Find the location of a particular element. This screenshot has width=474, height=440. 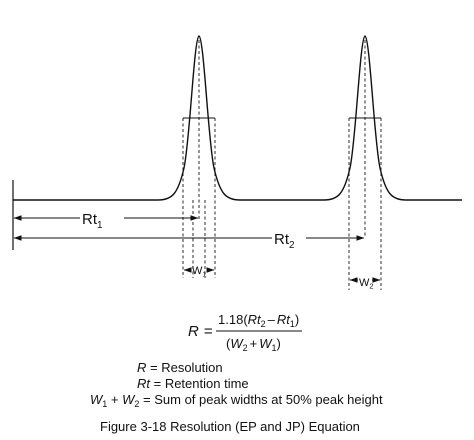

rt2-label: Rt2 is located at coordinates (284, 241).